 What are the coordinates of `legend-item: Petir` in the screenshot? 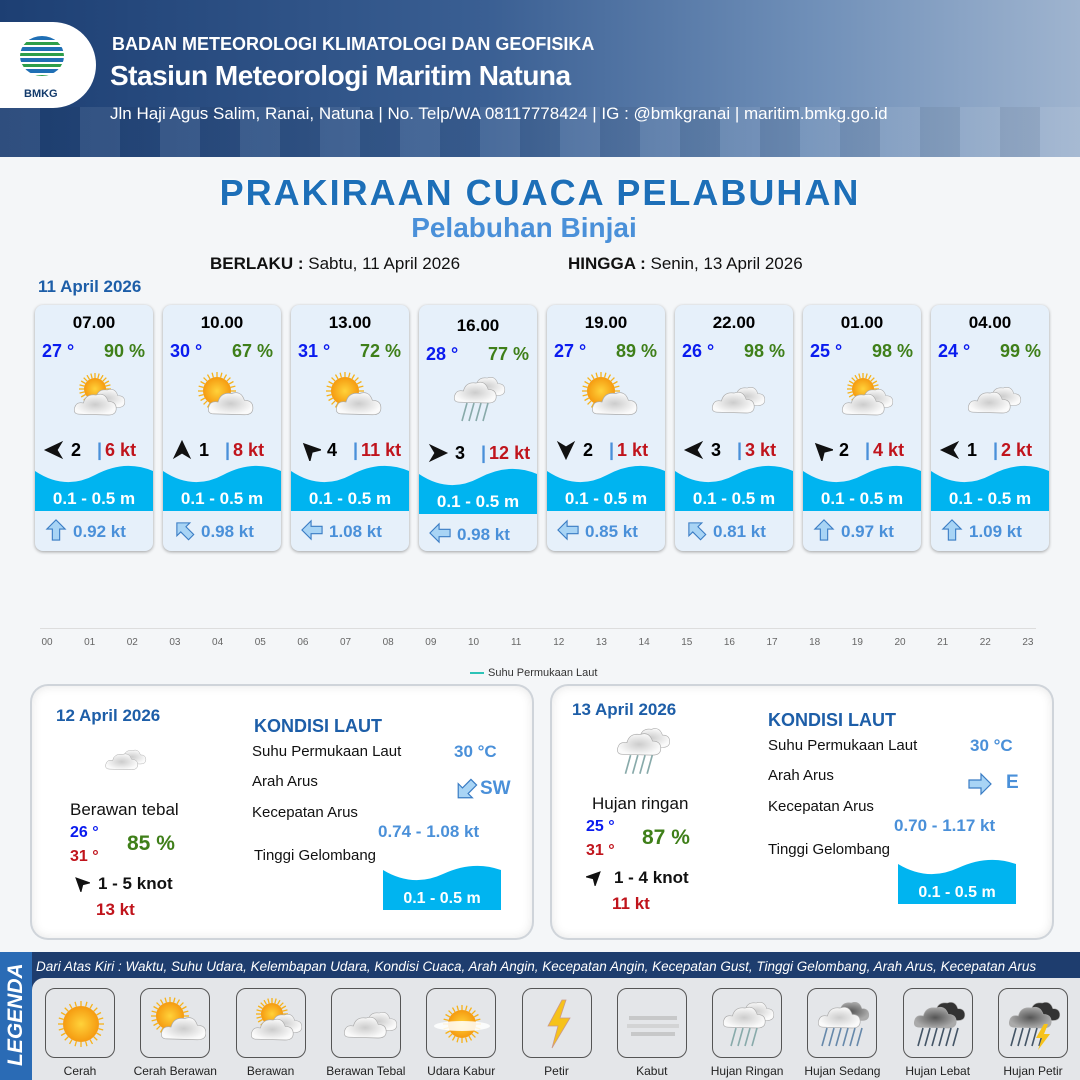 It's located at (557, 1033).